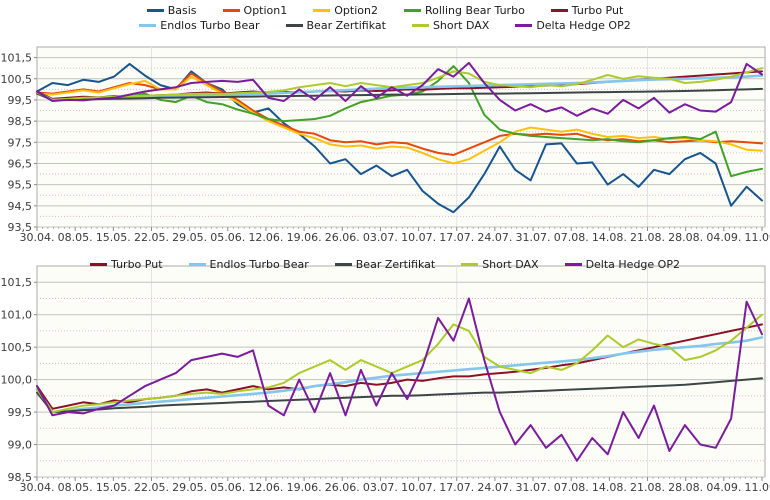 The image size is (770, 500). I want to click on y-axis-label: 93,5, so click(20, 227).